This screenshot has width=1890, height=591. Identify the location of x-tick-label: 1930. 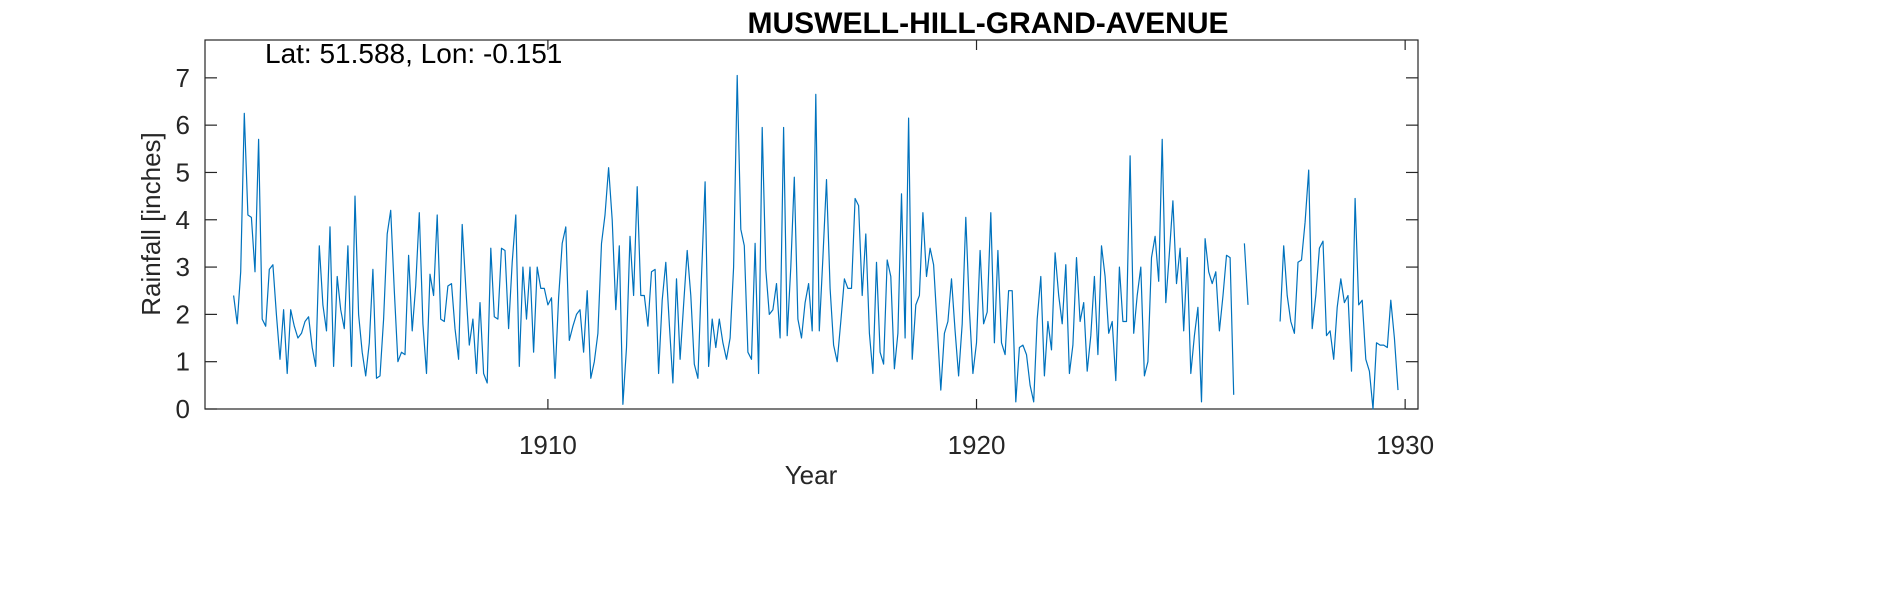
(1405, 445).